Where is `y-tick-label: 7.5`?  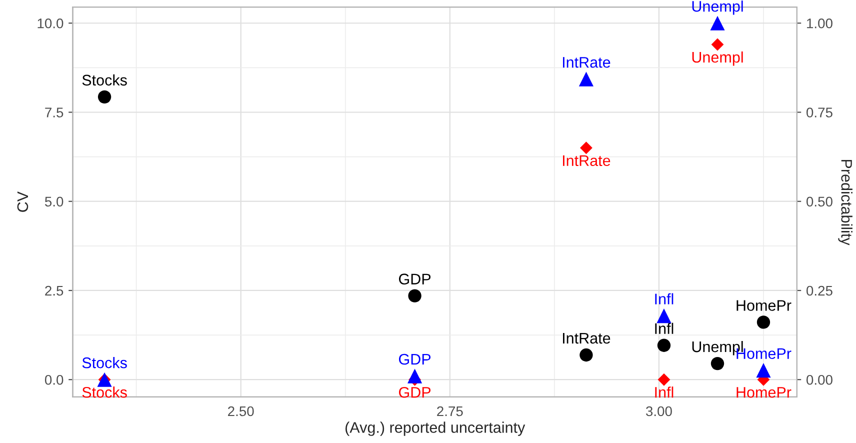 y-tick-label: 7.5 is located at coordinates (54, 113).